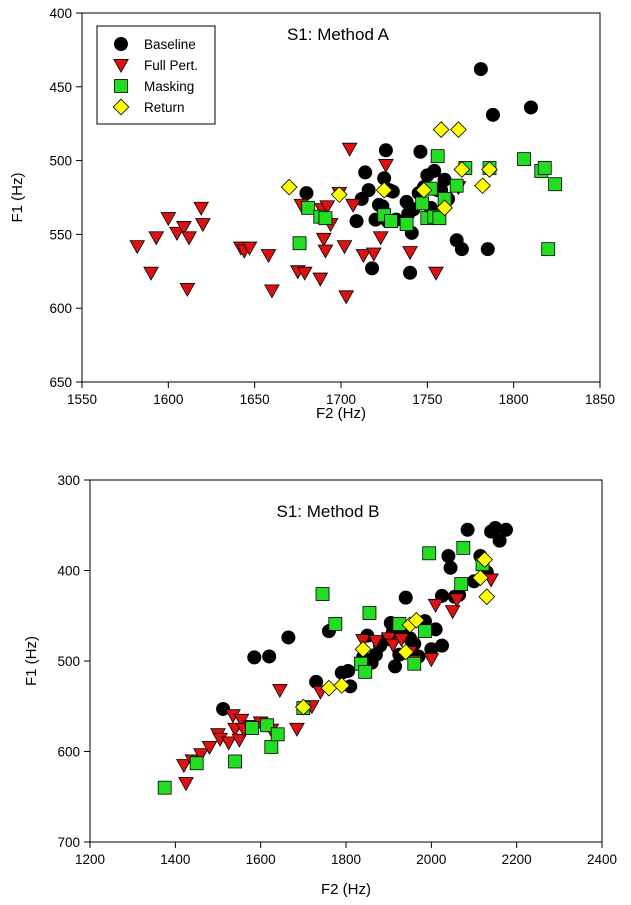  I want to click on x-tick-label: 1850, so click(600, 399).